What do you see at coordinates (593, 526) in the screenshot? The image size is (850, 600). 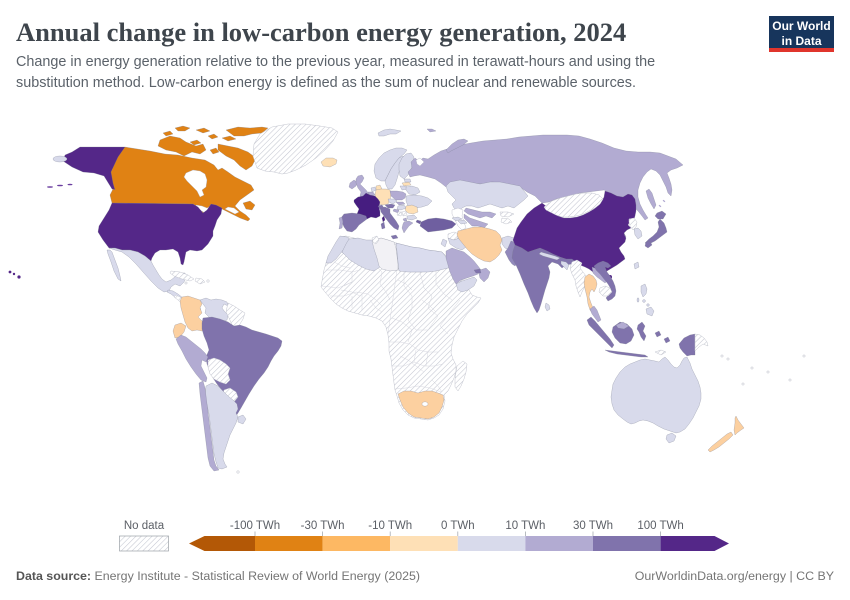 I see `svg-text: 30 TWh` at bounding box center [593, 526].